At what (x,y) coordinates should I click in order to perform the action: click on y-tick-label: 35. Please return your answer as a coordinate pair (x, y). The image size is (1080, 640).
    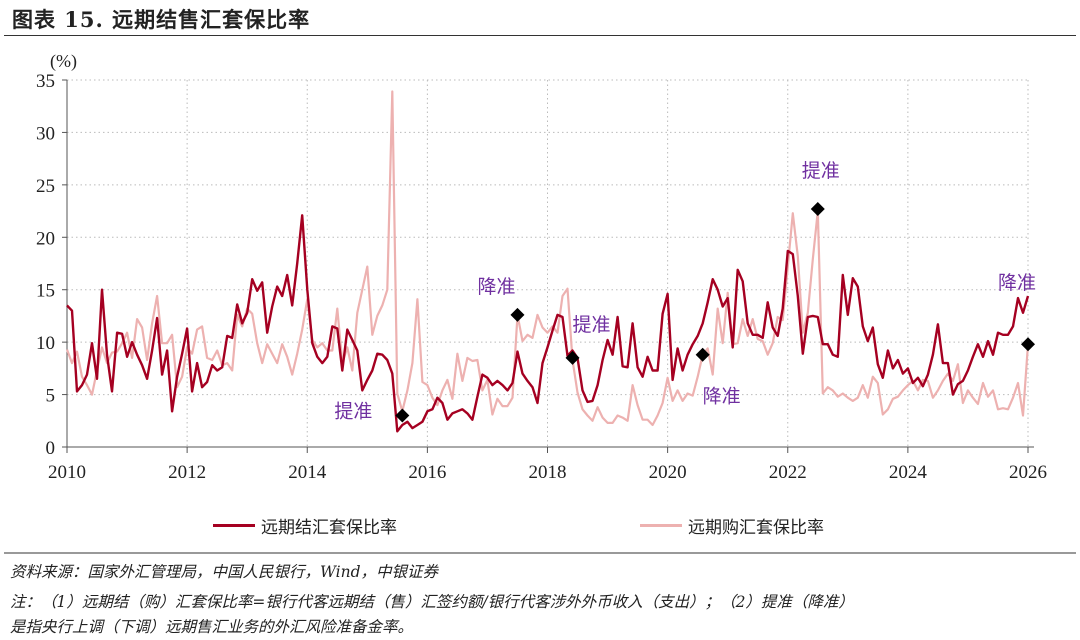
    Looking at the image, I should click on (45, 81).